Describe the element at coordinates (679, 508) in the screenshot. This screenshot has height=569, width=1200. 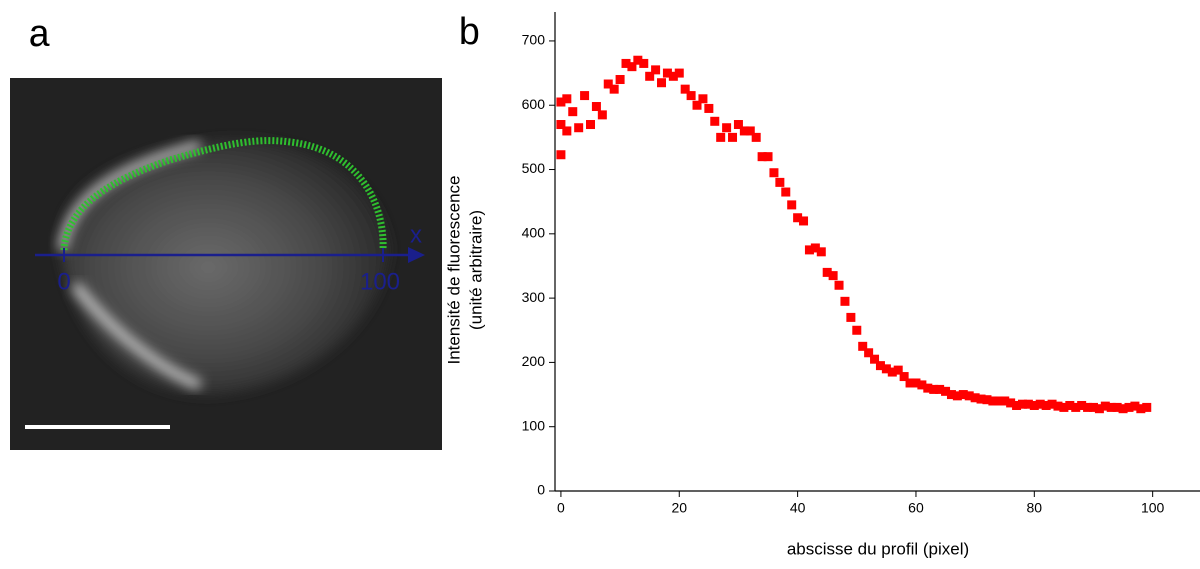
I see `x-tick-label: 20` at that location.